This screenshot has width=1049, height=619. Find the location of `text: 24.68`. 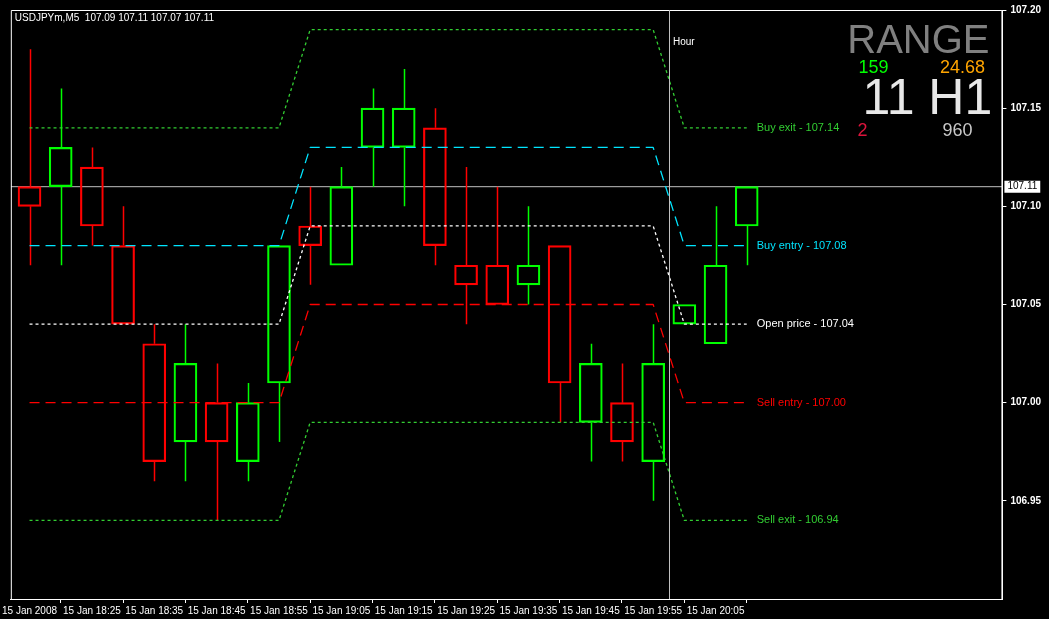

text: 24.68 is located at coordinates (962, 66).